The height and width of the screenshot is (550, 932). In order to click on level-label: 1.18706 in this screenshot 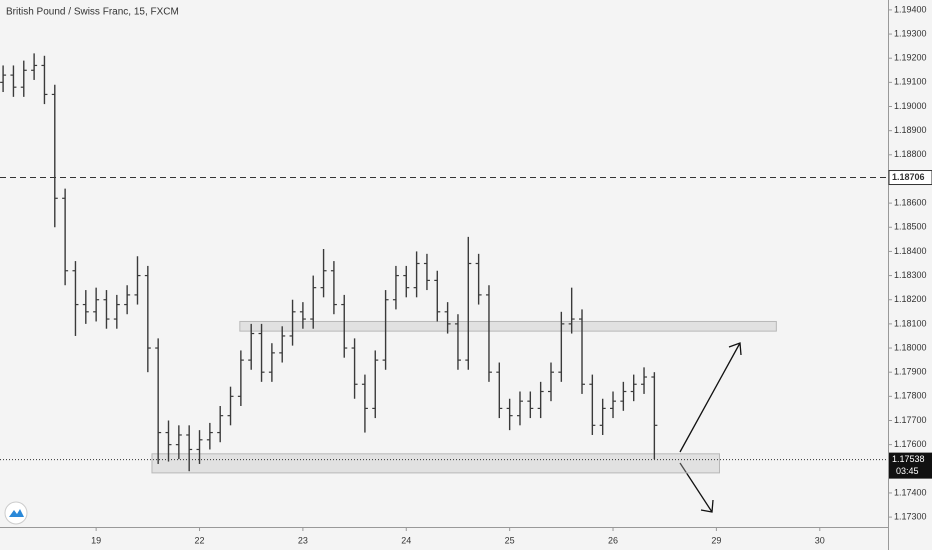, I will do `click(908, 177)`.